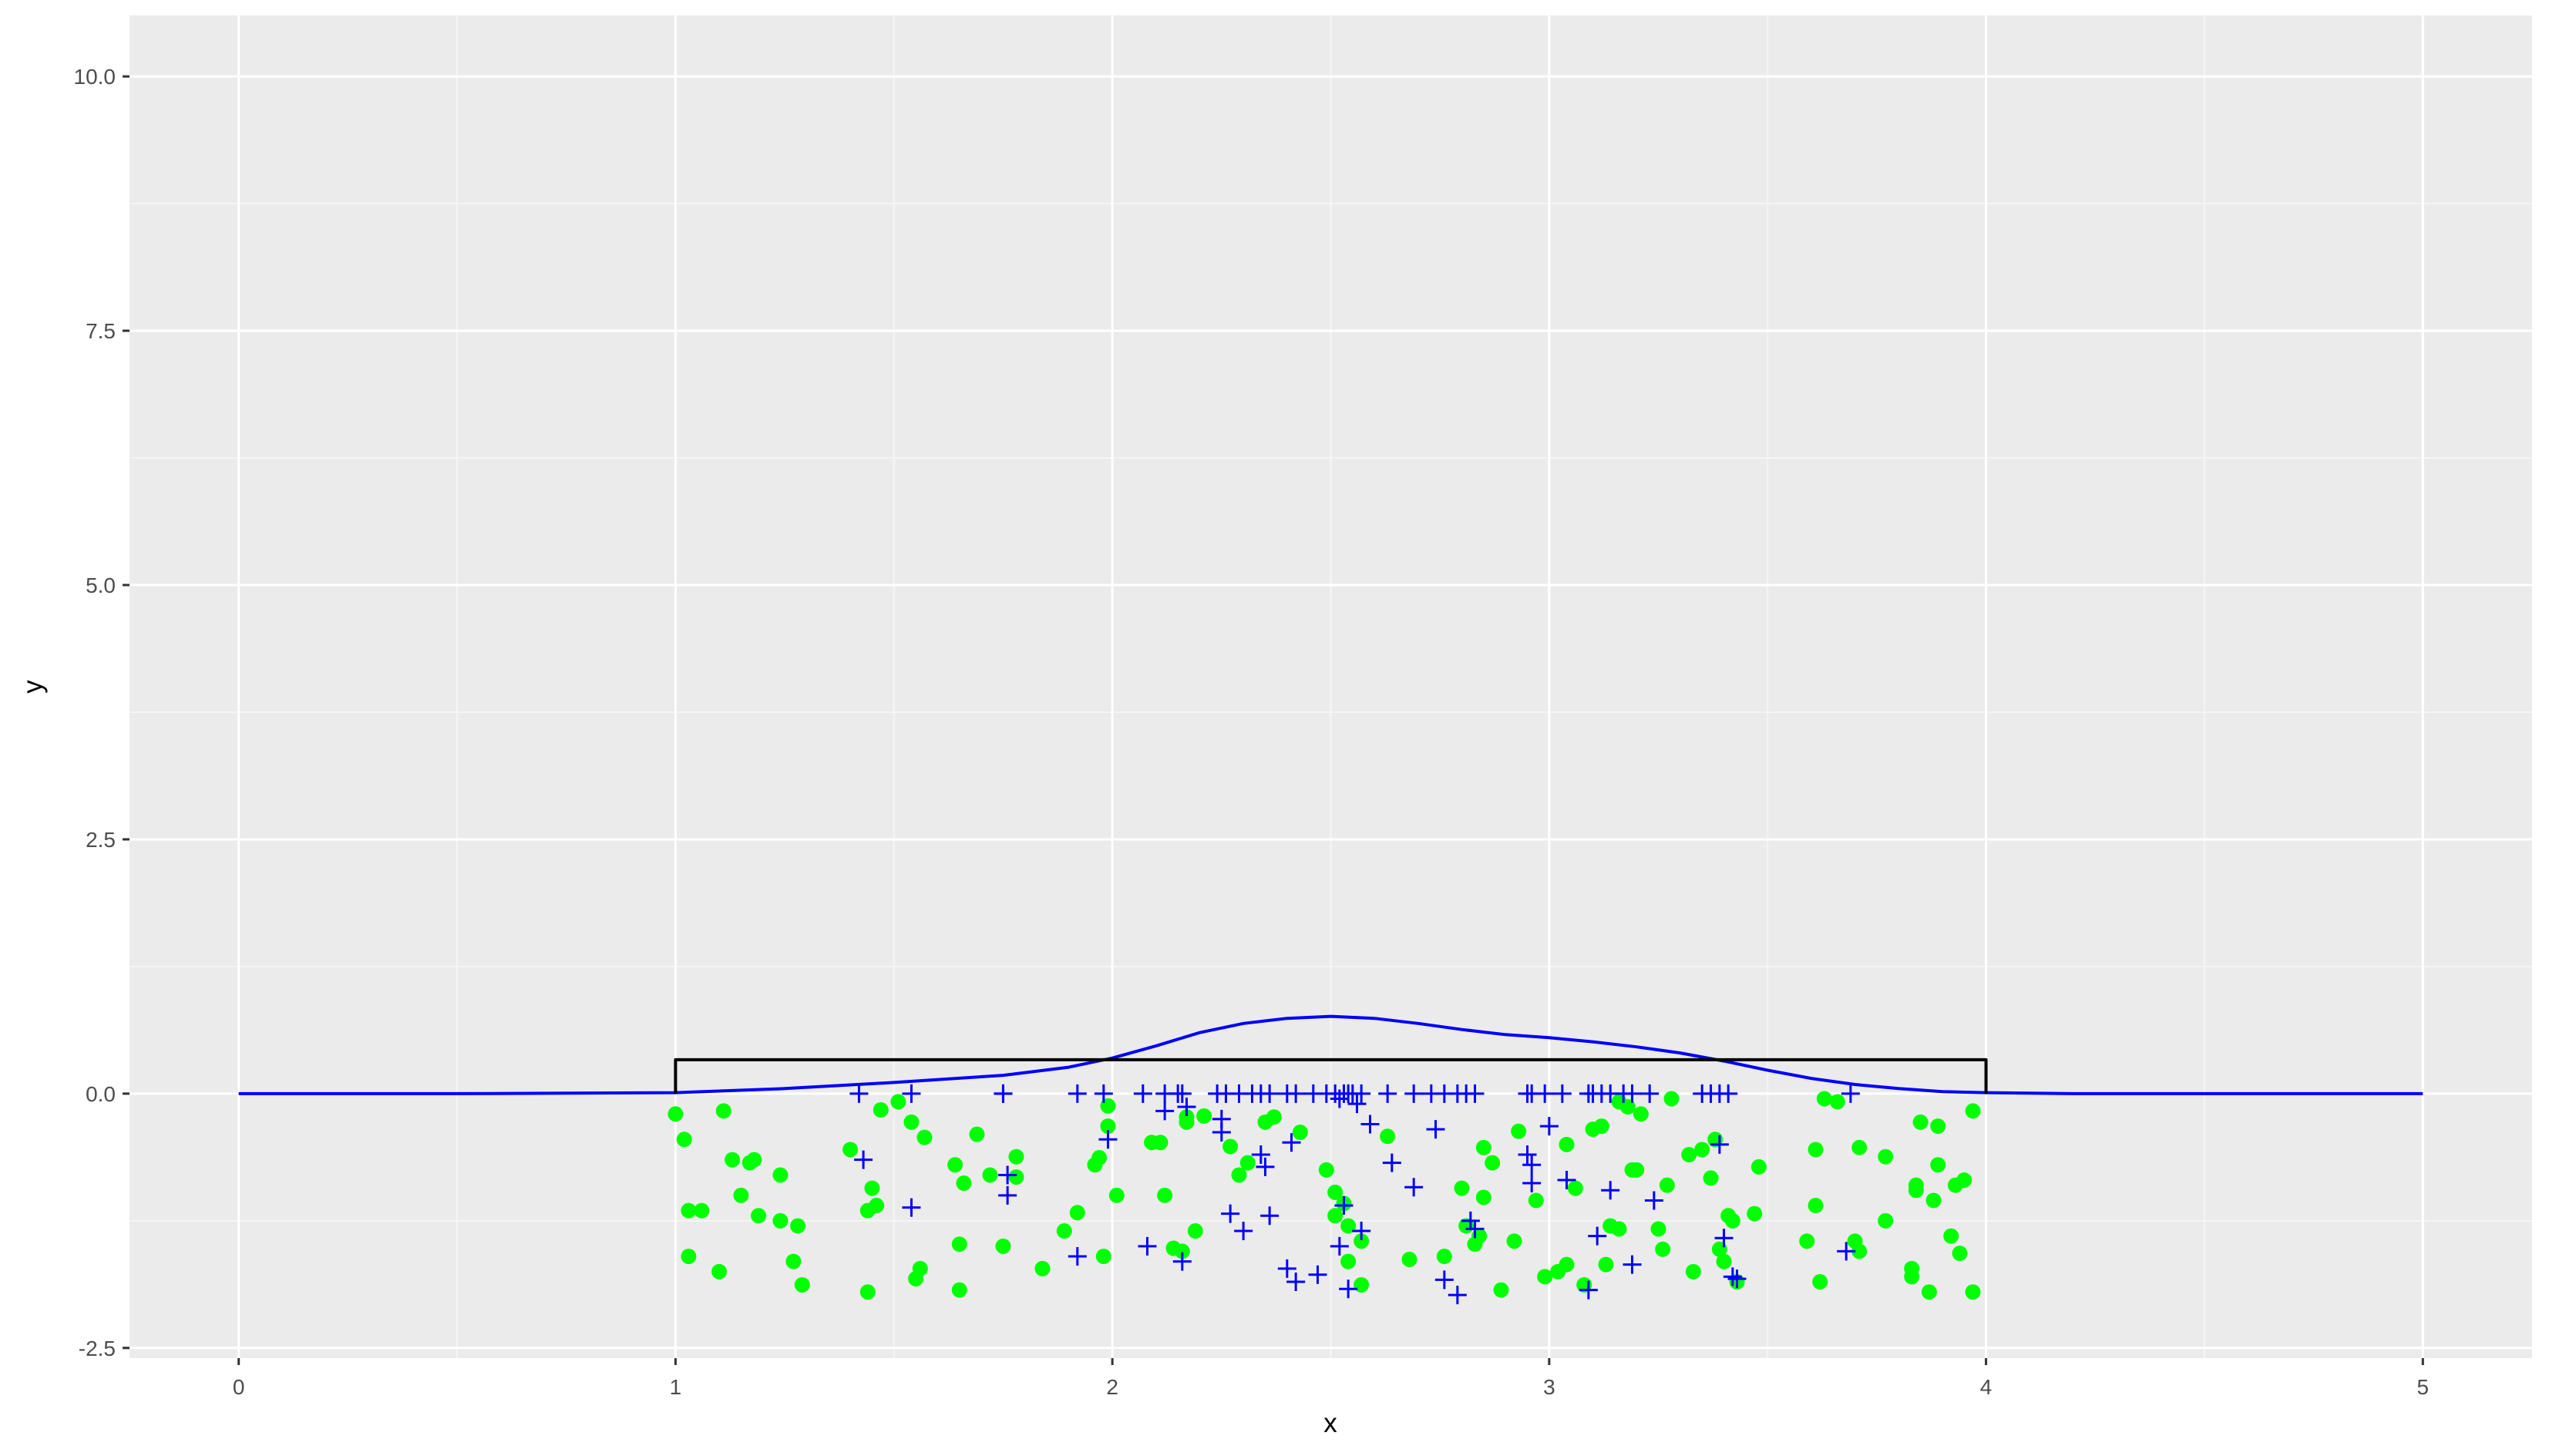 This screenshot has width=2549, height=1456. I want to click on x-tick-label: 5, so click(2423, 1387).